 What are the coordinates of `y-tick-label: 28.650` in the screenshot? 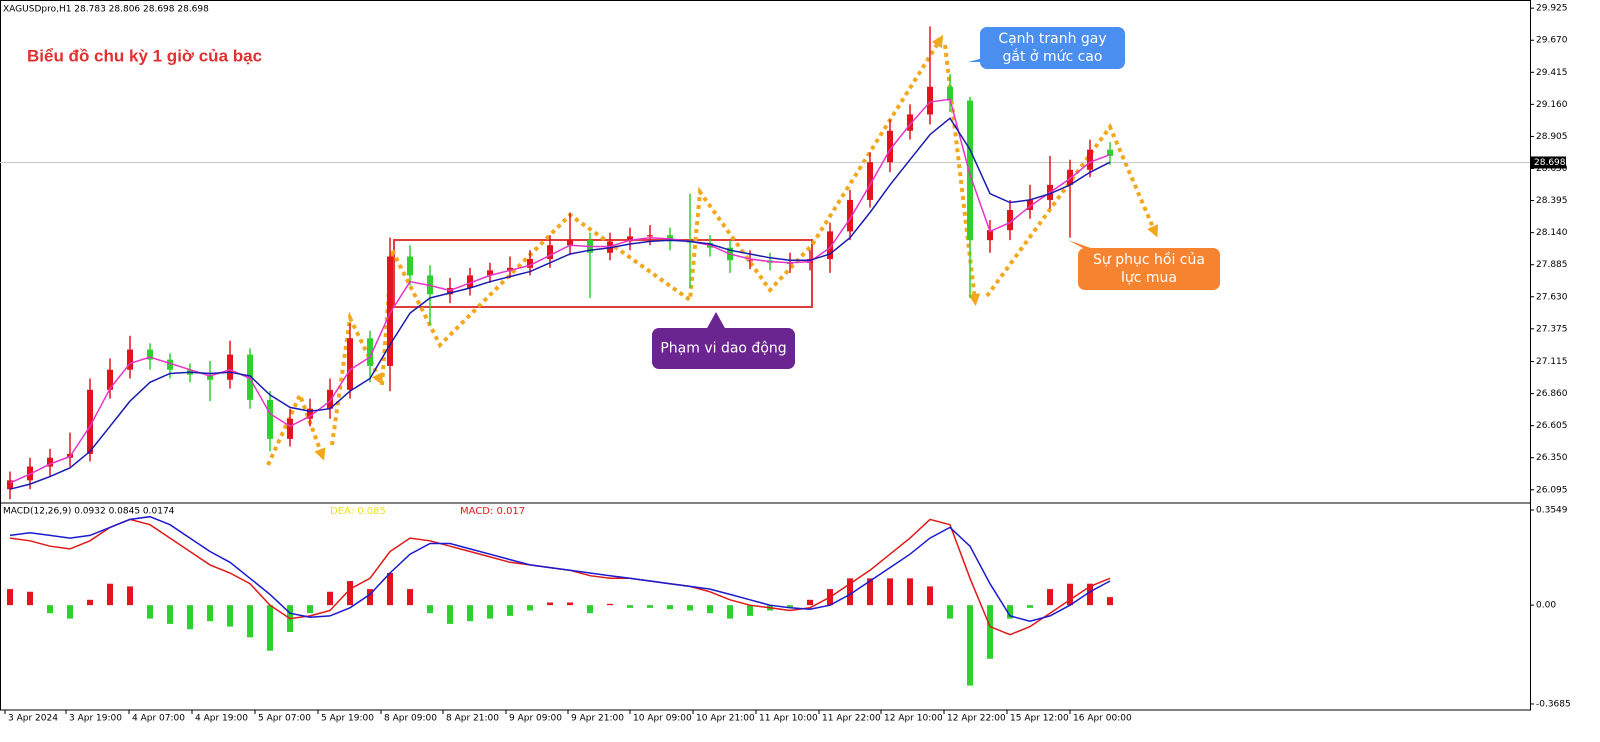 It's located at (1552, 169).